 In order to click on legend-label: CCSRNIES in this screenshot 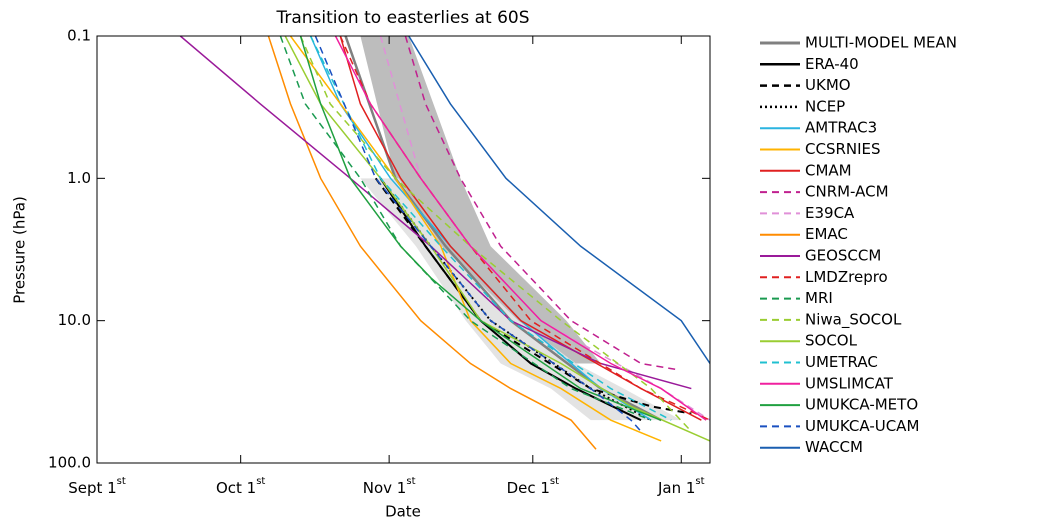, I will do `click(843, 149)`.